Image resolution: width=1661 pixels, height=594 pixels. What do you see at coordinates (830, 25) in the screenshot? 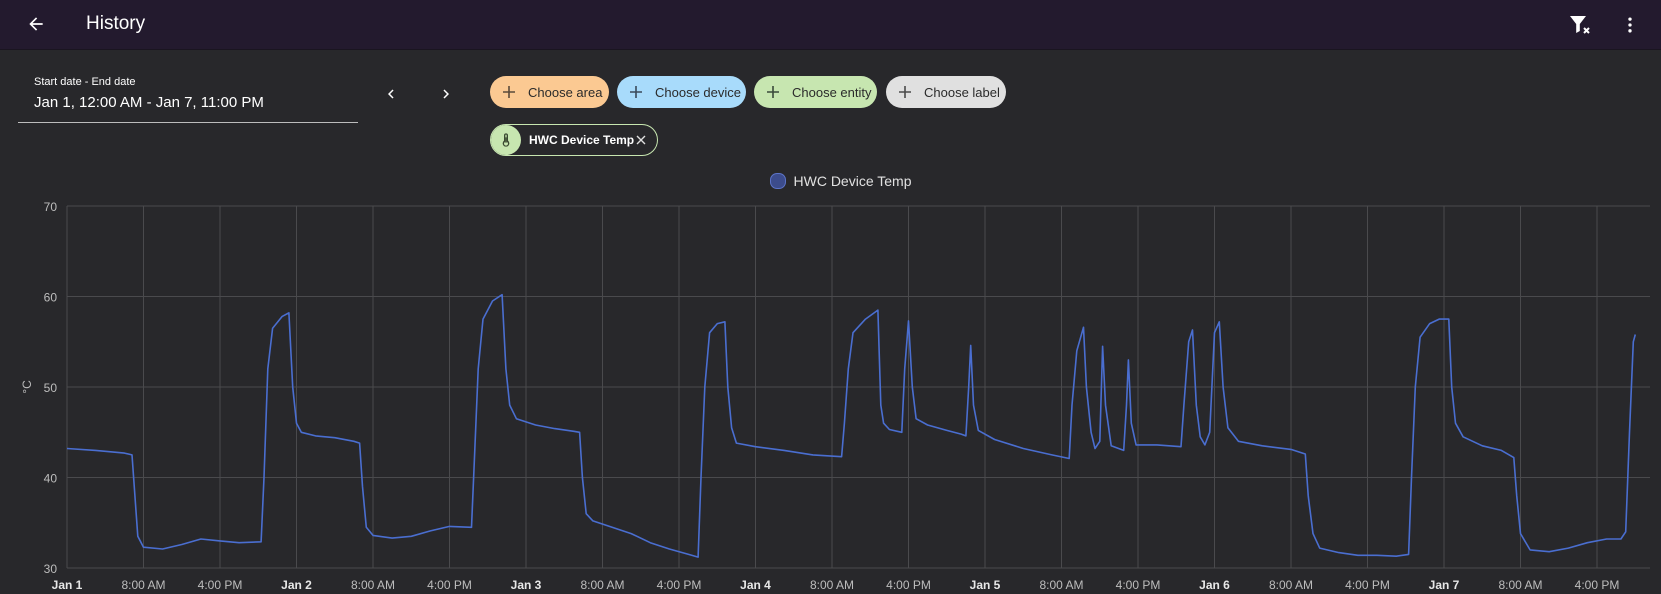
I see `top-app-bar: History` at bounding box center [830, 25].